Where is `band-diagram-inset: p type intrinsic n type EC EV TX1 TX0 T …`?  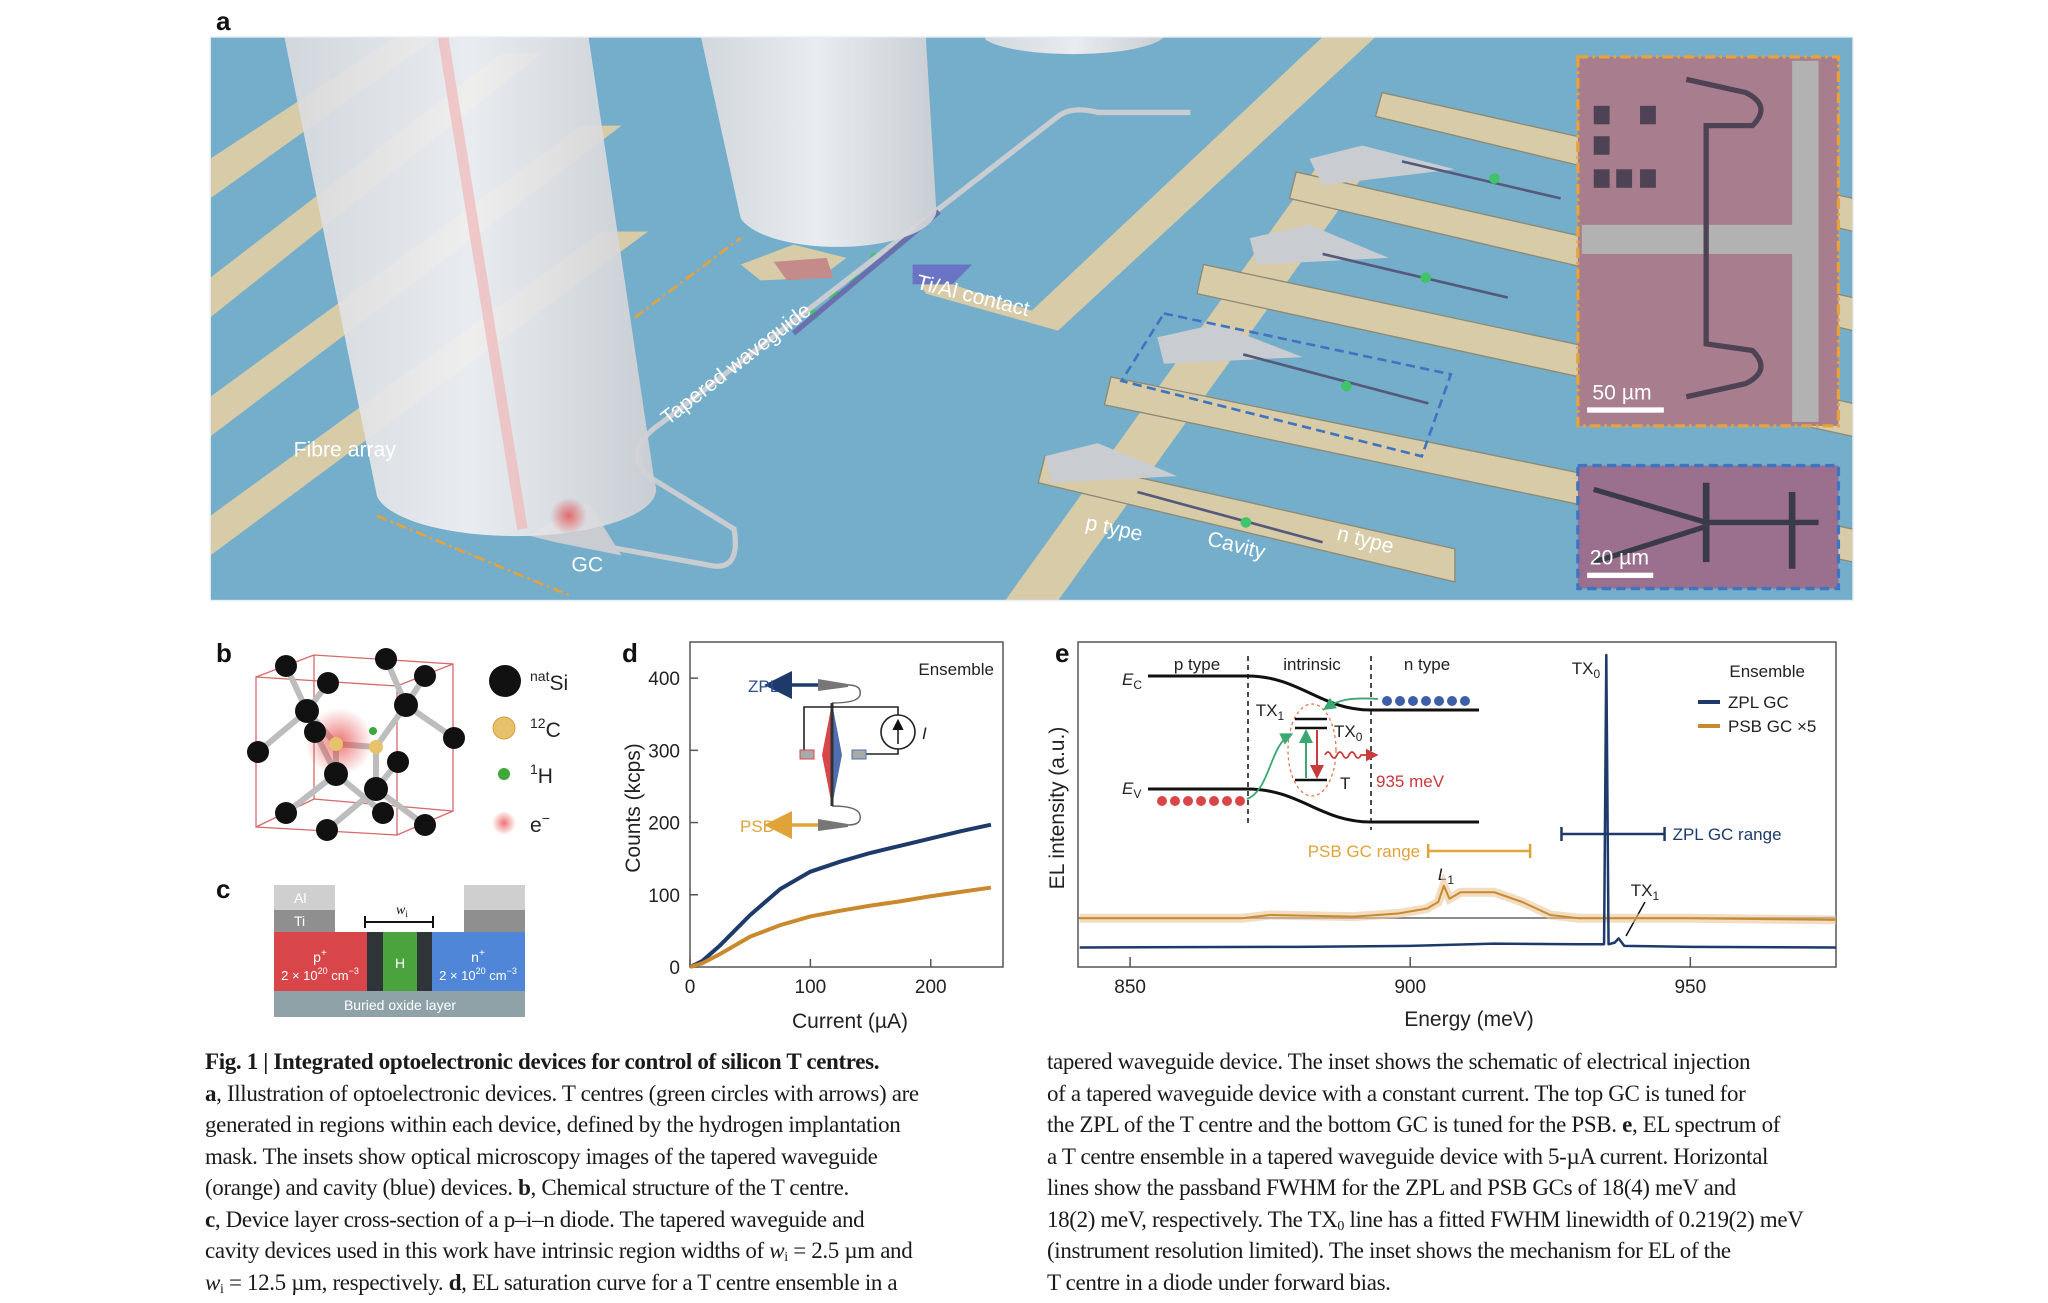
band-diagram-inset: p type intrinsic n type EC EV TX1 TX0 T … is located at coordinates (1300, 742).